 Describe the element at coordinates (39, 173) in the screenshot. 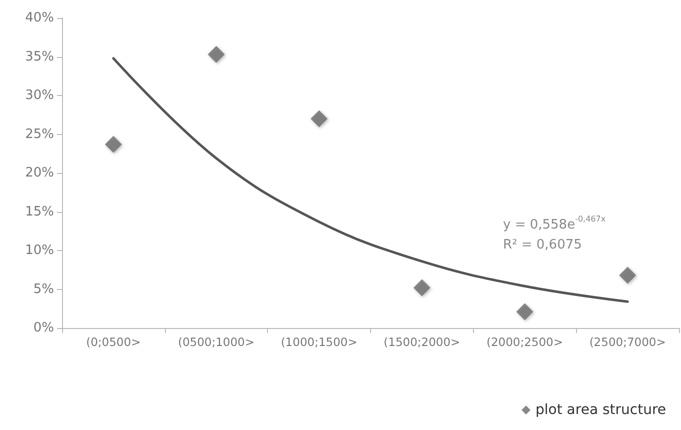

I see `y-tick-label: 20%` at that location.